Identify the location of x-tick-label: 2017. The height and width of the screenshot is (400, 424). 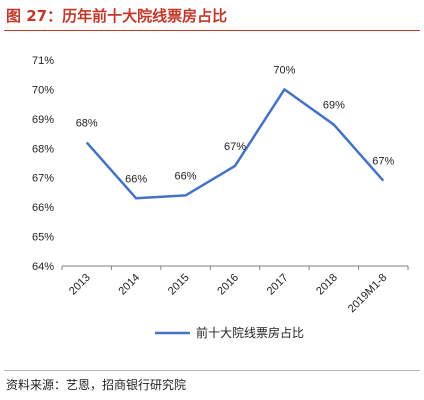
(278, 285).